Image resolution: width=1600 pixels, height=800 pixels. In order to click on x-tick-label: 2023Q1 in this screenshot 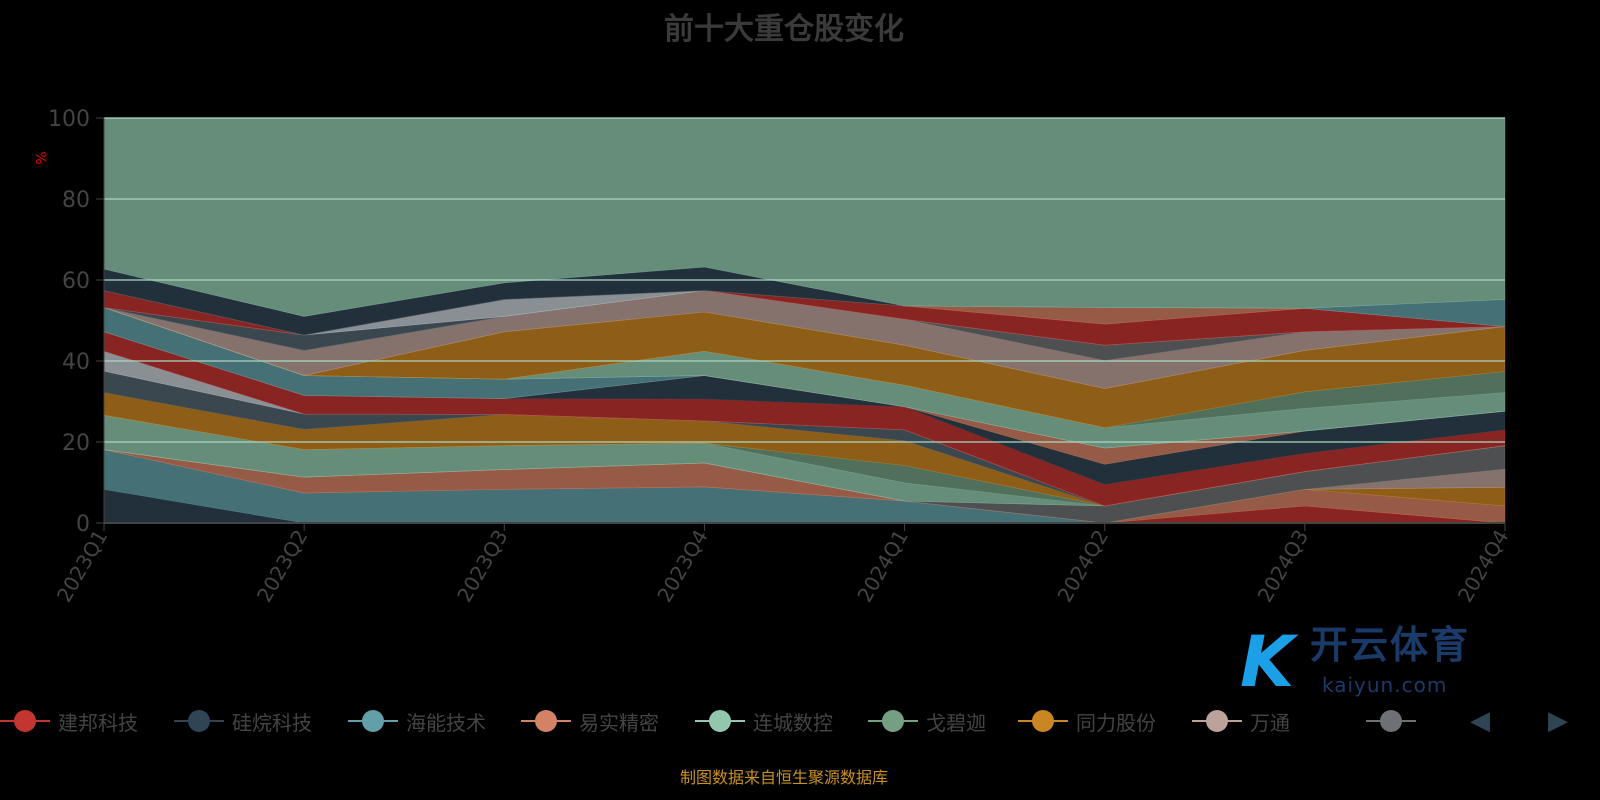, I will do `click(82, 566)`.